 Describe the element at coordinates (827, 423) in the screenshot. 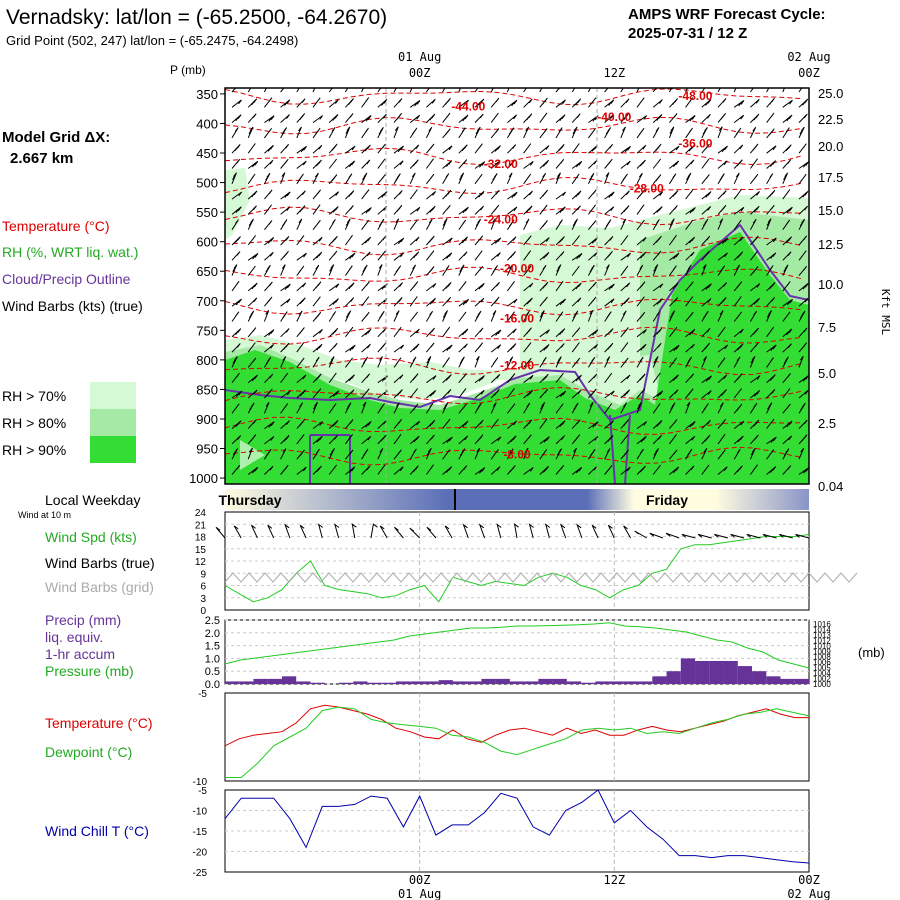

I see `height-tick: 2.5` at that location.